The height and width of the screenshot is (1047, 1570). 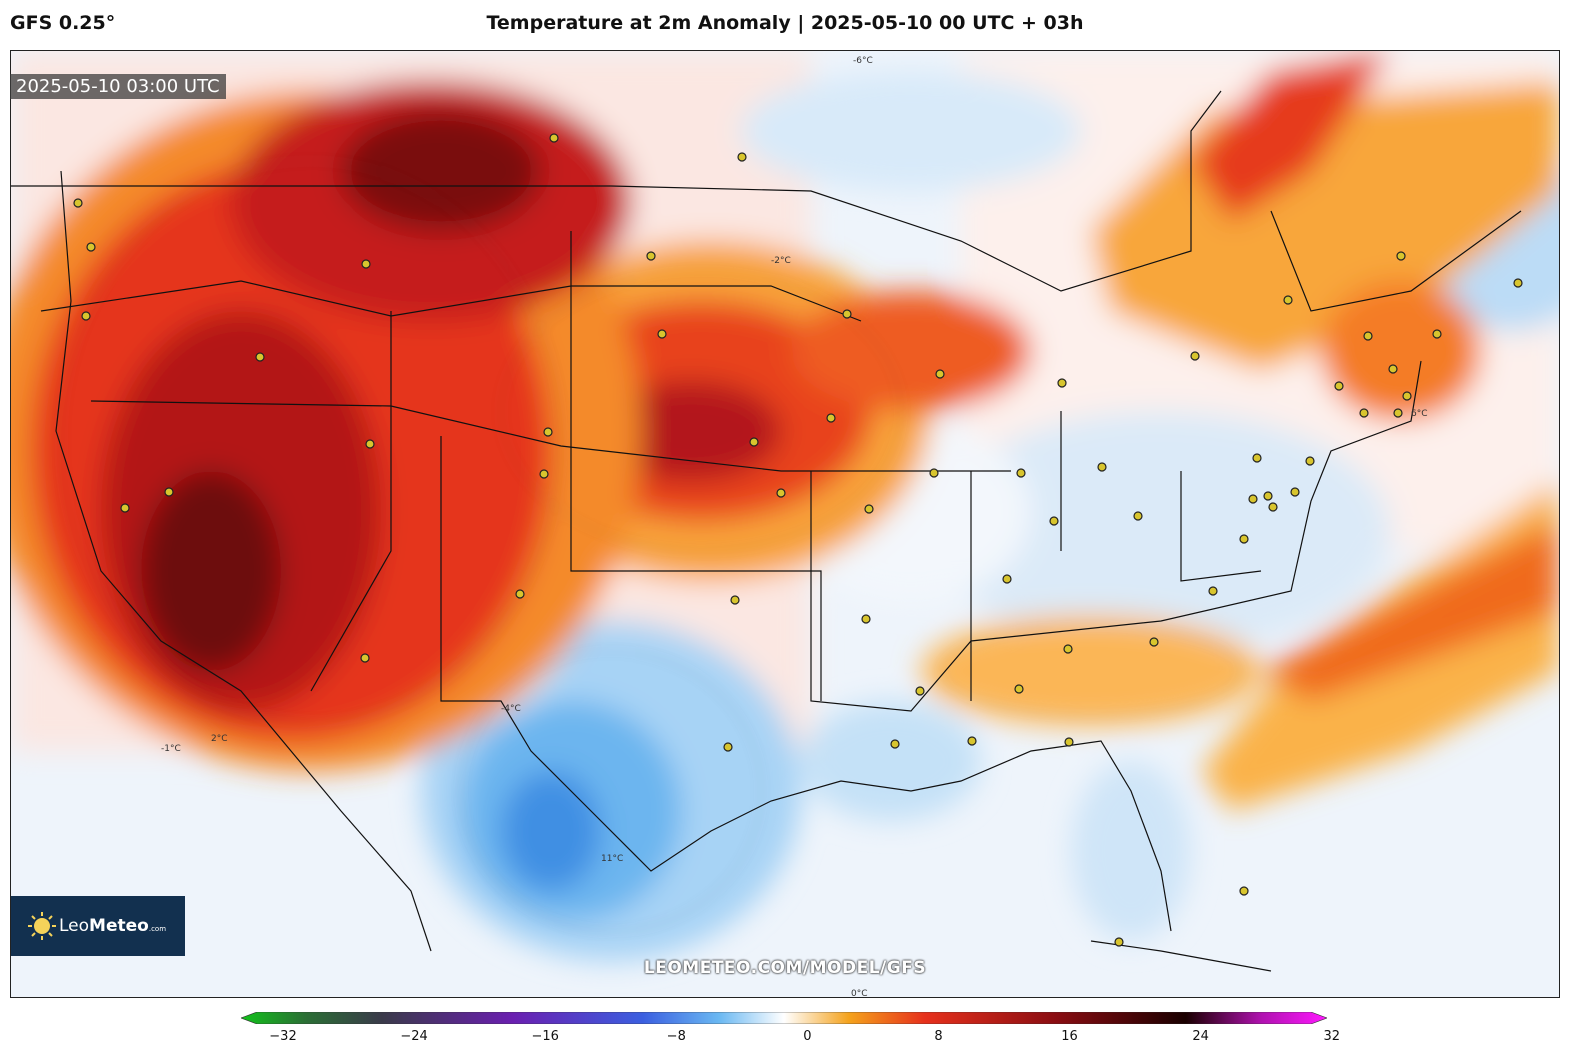 I want to click on colorbar-tick-label: −8, so click(x=676, y=1036).